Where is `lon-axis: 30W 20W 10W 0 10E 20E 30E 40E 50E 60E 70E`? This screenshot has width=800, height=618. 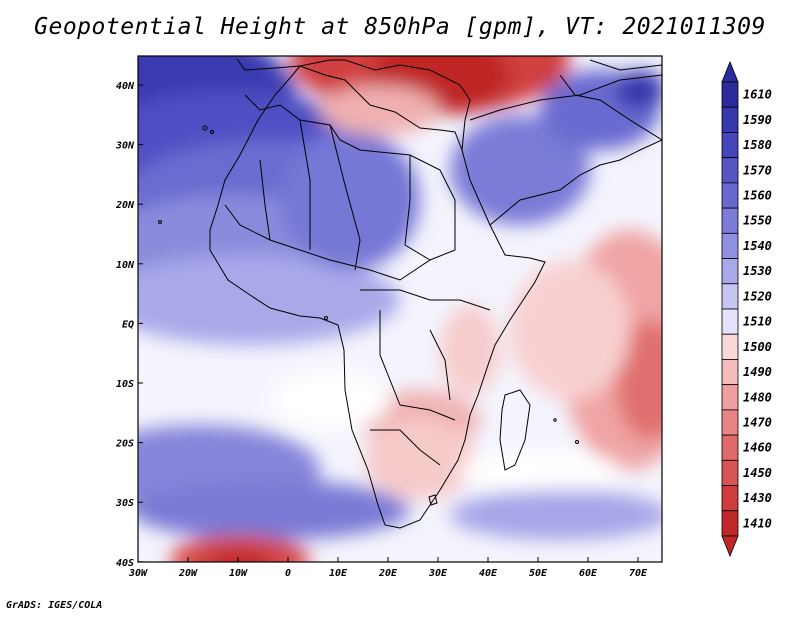
lon-axis: 30W 20W 10W 0 10E 20E 30E 40E 50E 60E 70E is located at coordinates (388, 568).